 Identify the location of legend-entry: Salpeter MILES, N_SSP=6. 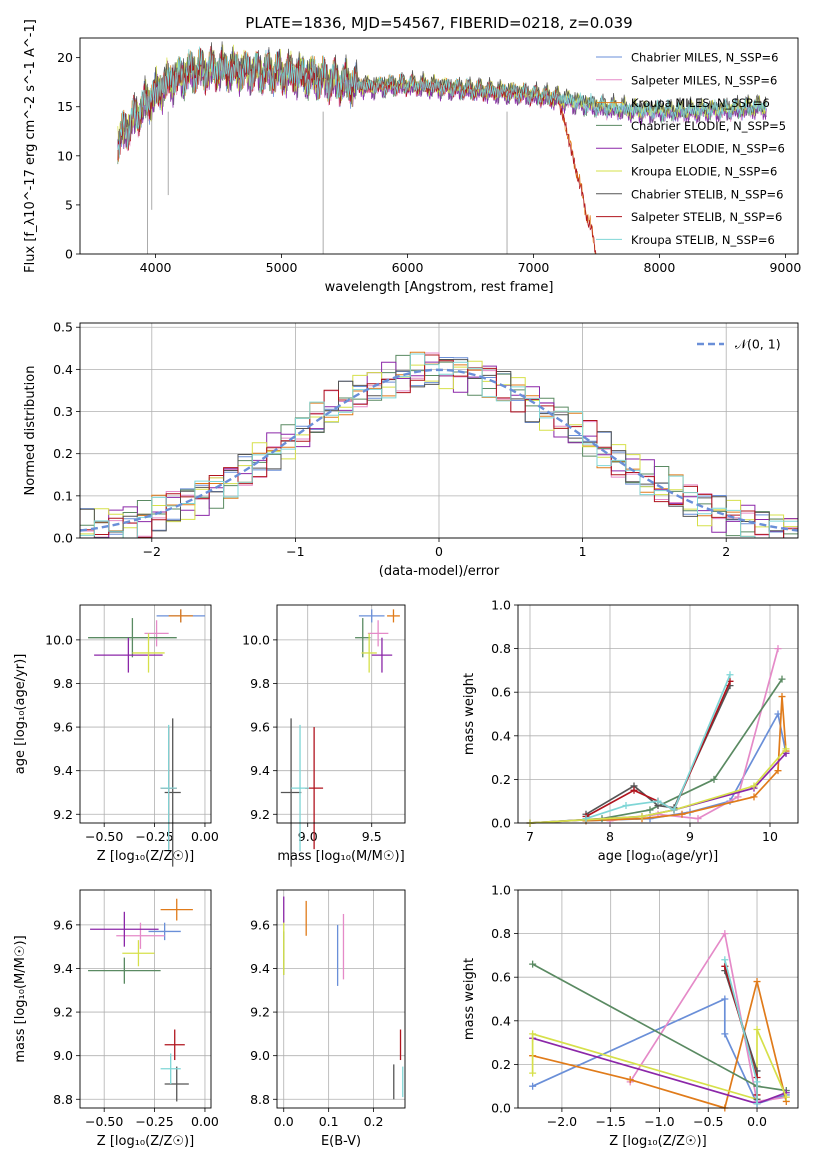
(704, 80).